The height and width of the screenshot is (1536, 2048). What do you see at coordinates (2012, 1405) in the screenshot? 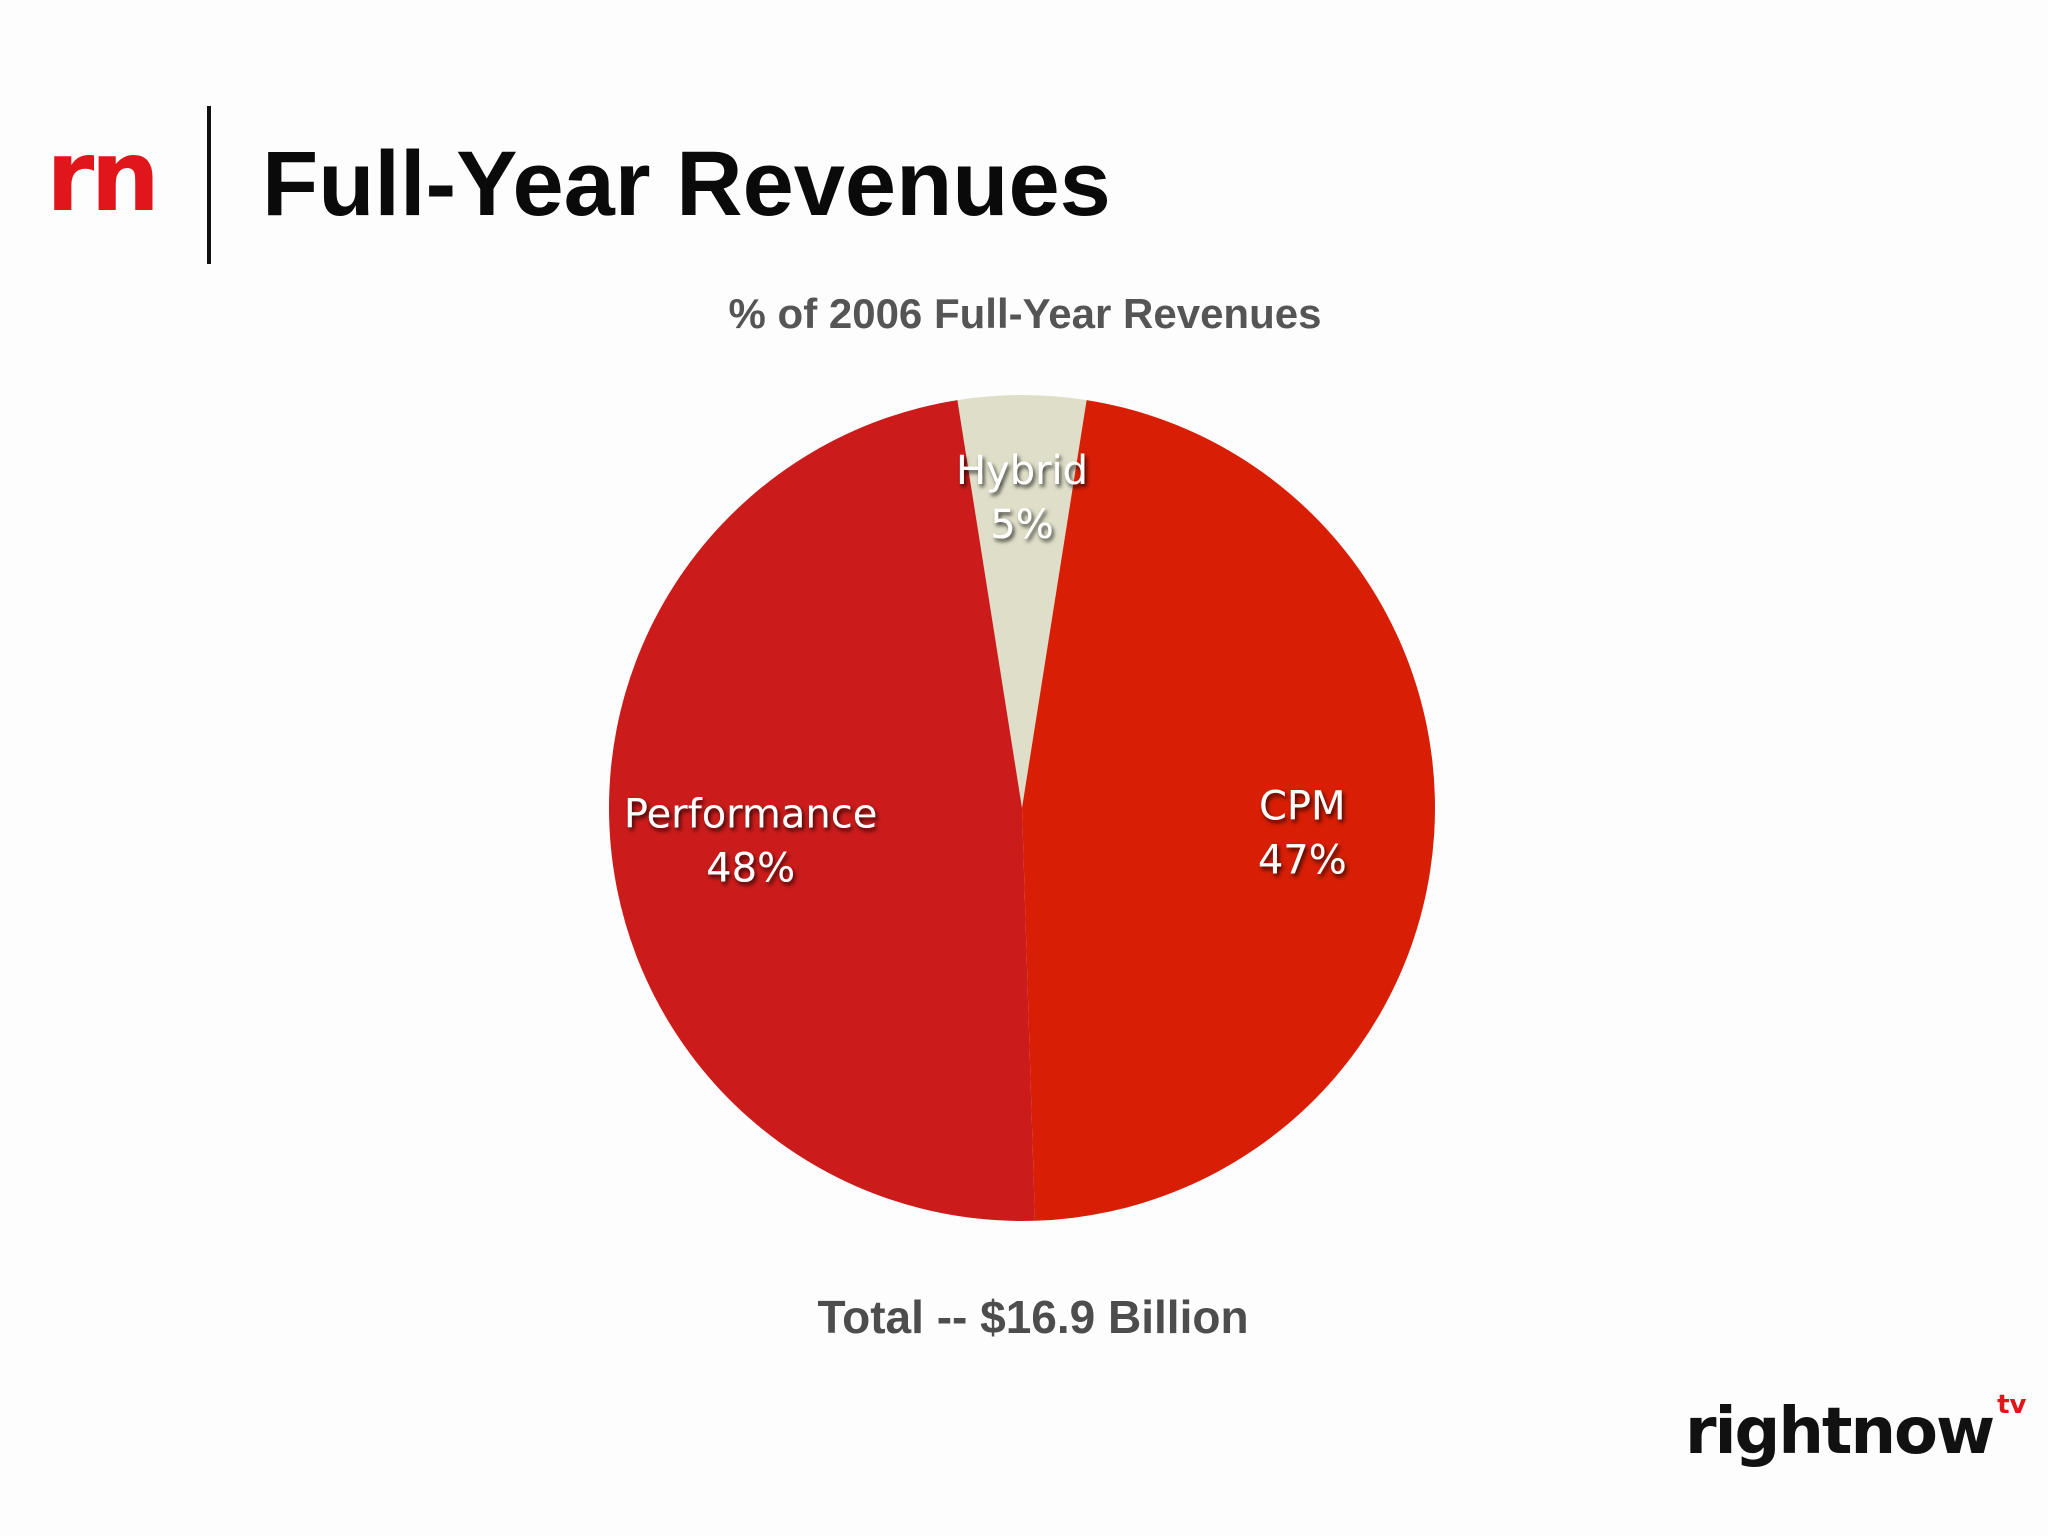
I see `footer-logo-superscript: tv` at bounding box center [2012, 1405].